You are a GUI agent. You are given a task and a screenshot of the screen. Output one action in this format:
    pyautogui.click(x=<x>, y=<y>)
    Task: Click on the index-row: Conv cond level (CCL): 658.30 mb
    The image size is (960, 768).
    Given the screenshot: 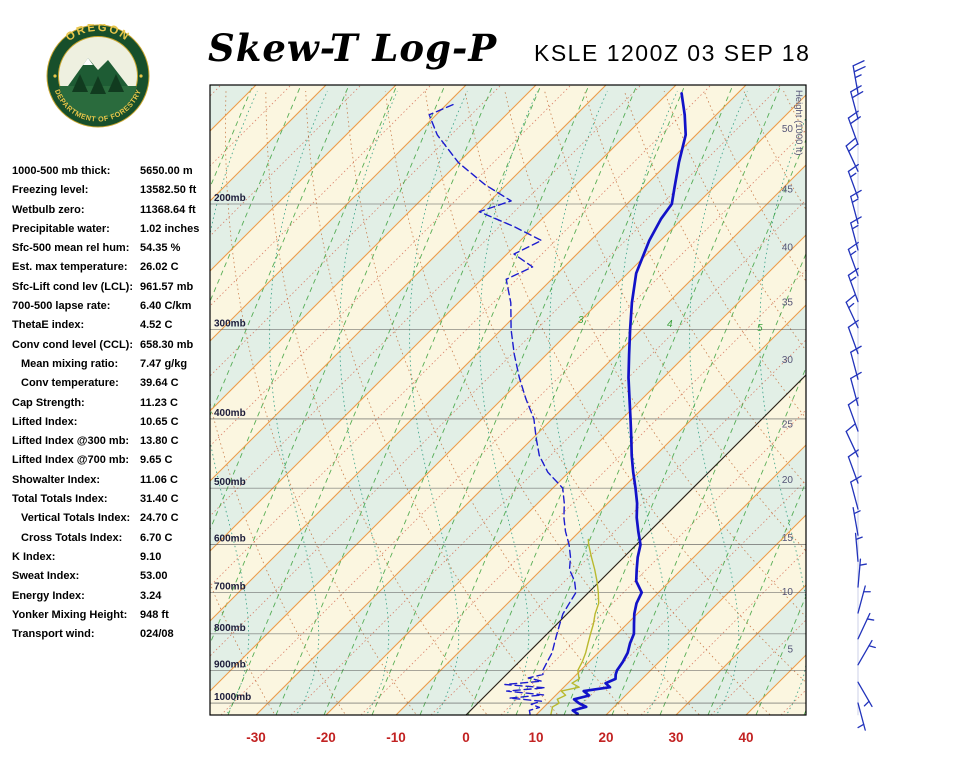 What is the action you would take?
    pyautogui.click(x=114, y=348)
    